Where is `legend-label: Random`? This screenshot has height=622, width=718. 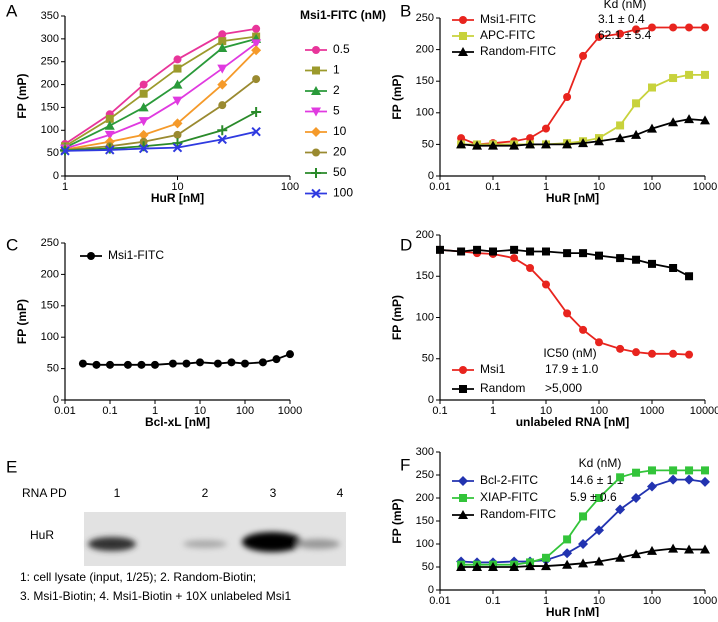 legend-label: Random is located at coordinates (502, 388).